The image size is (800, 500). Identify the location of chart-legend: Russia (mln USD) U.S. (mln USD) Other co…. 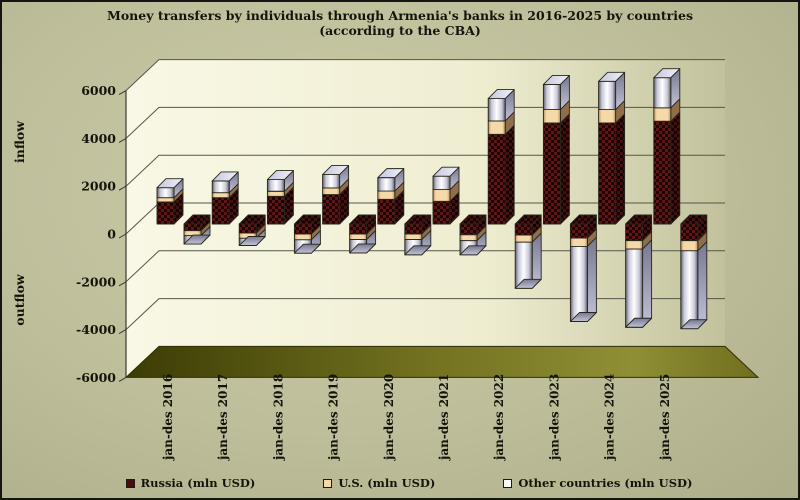
(400, 483).